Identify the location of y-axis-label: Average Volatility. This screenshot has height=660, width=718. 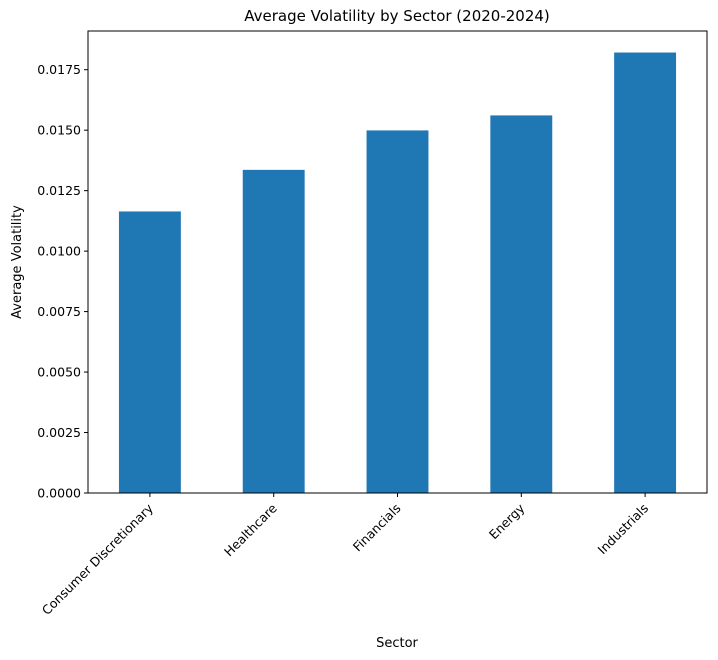
(17, 262).